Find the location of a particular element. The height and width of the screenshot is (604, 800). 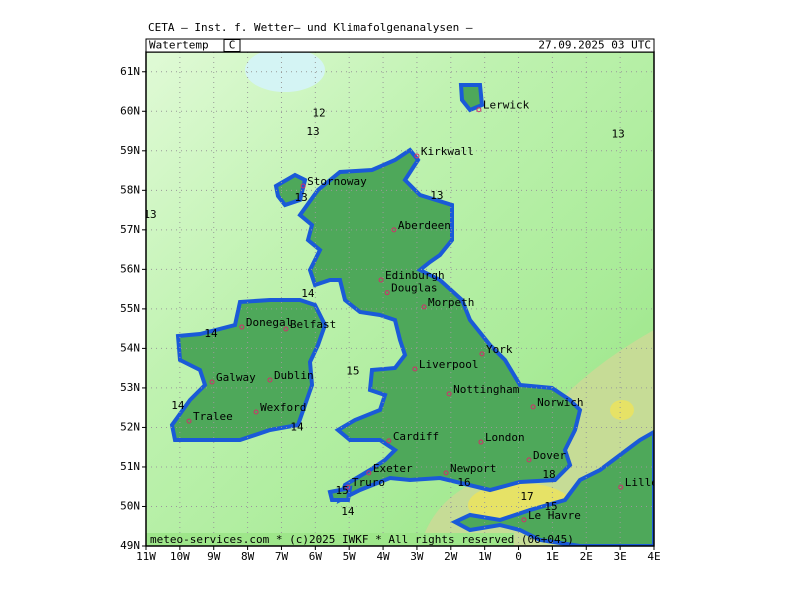

city-label: Dover is located at coordinates (549, 455).